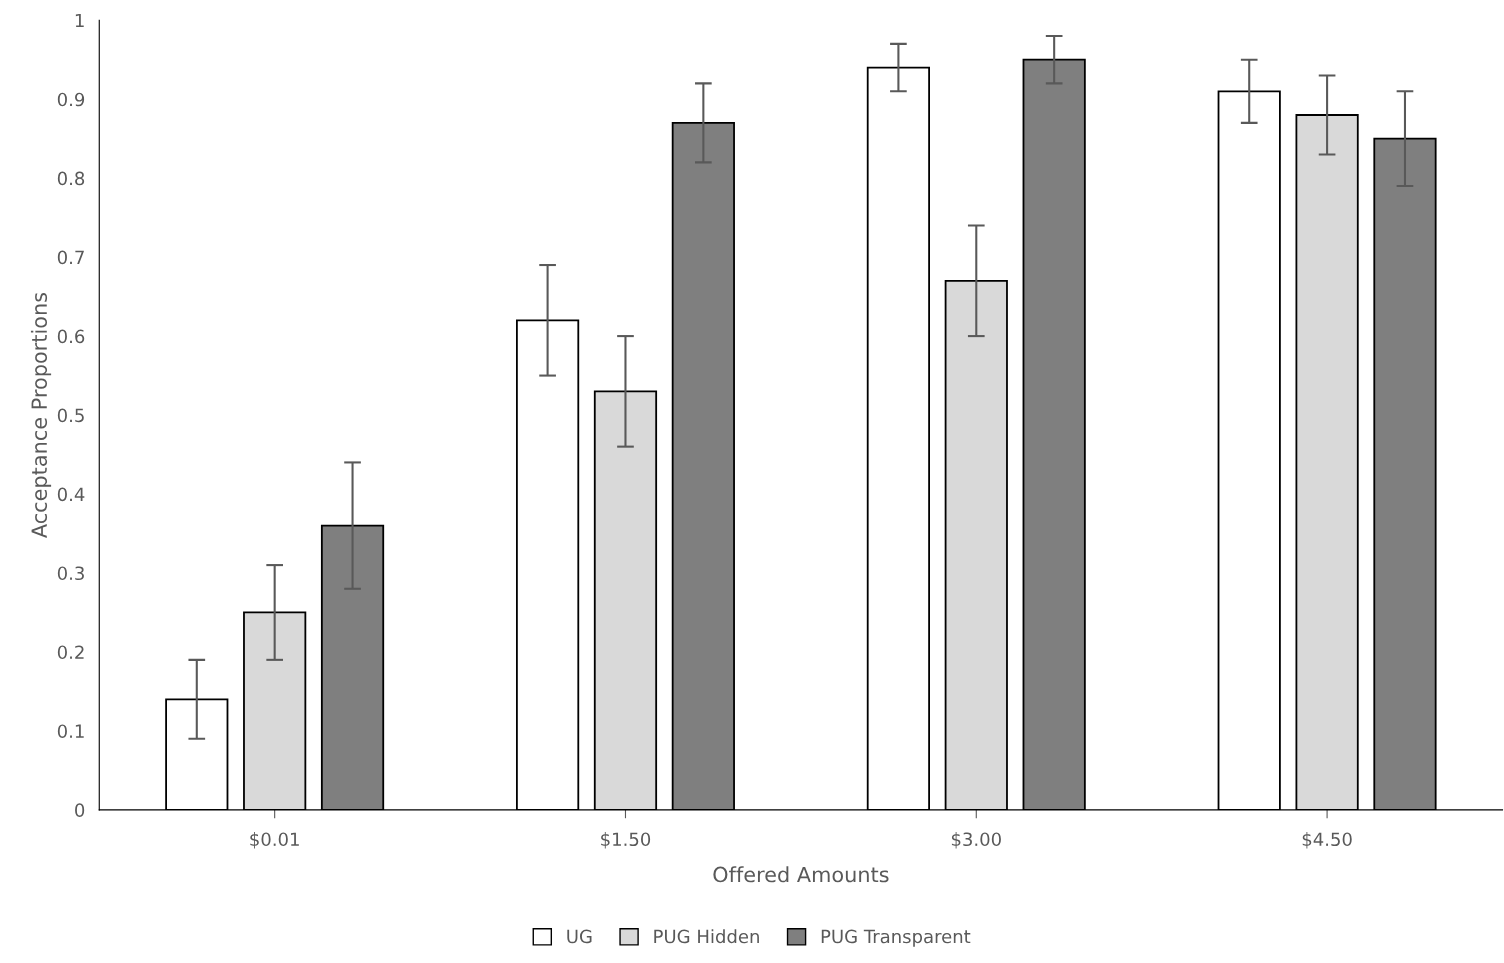 The width and height of the screenshot is (1504, 963). I want to click on x-tick-label: $4.50, so click(1327, 840).